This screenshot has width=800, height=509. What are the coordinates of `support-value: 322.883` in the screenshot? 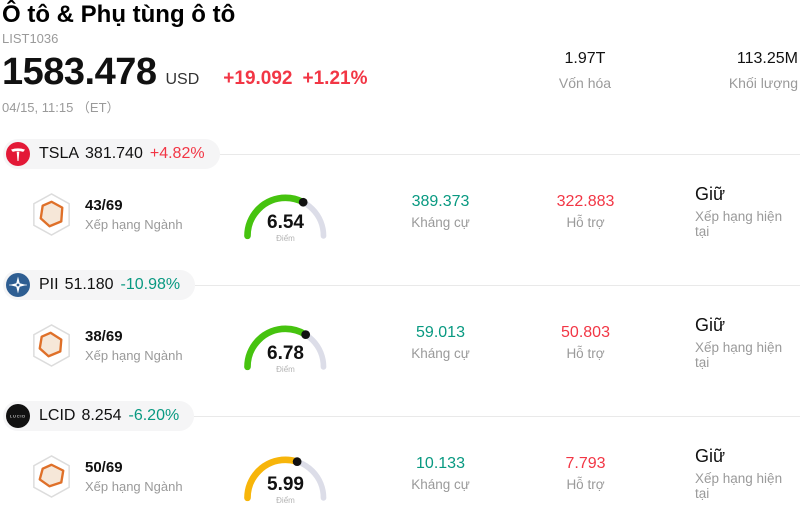 It's located at (585, 201).